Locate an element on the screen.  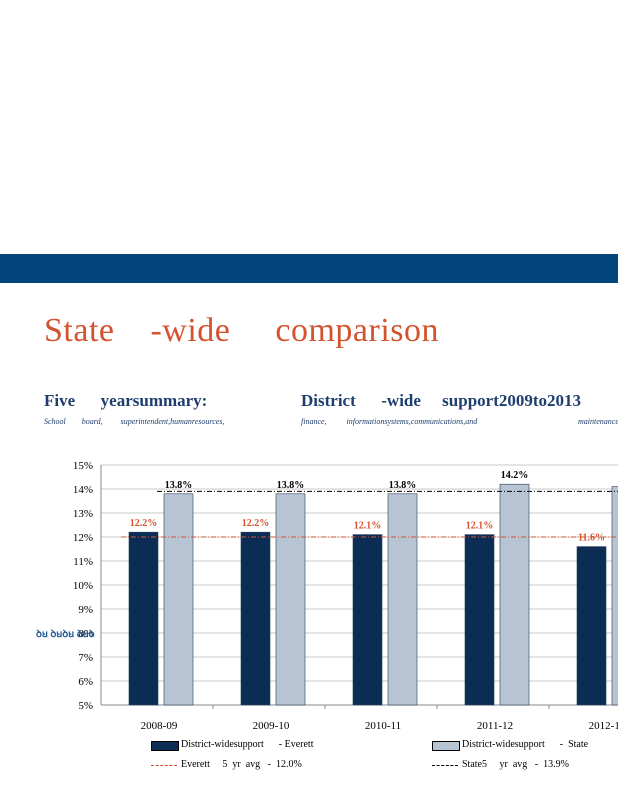
header-band is located at coordinates (309, 268).